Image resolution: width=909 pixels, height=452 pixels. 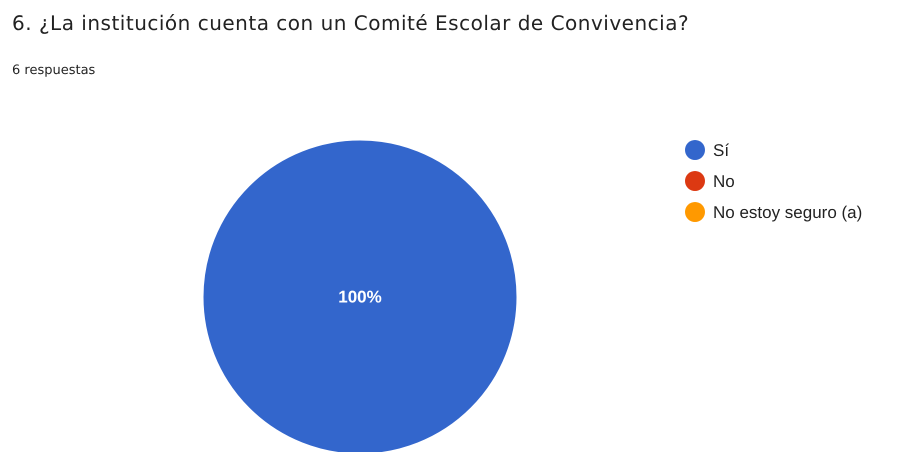 What do you see at coordinates (721, 150) in the screenshot?
I see `legend-label: Sí` at bounding box center [721, 150].